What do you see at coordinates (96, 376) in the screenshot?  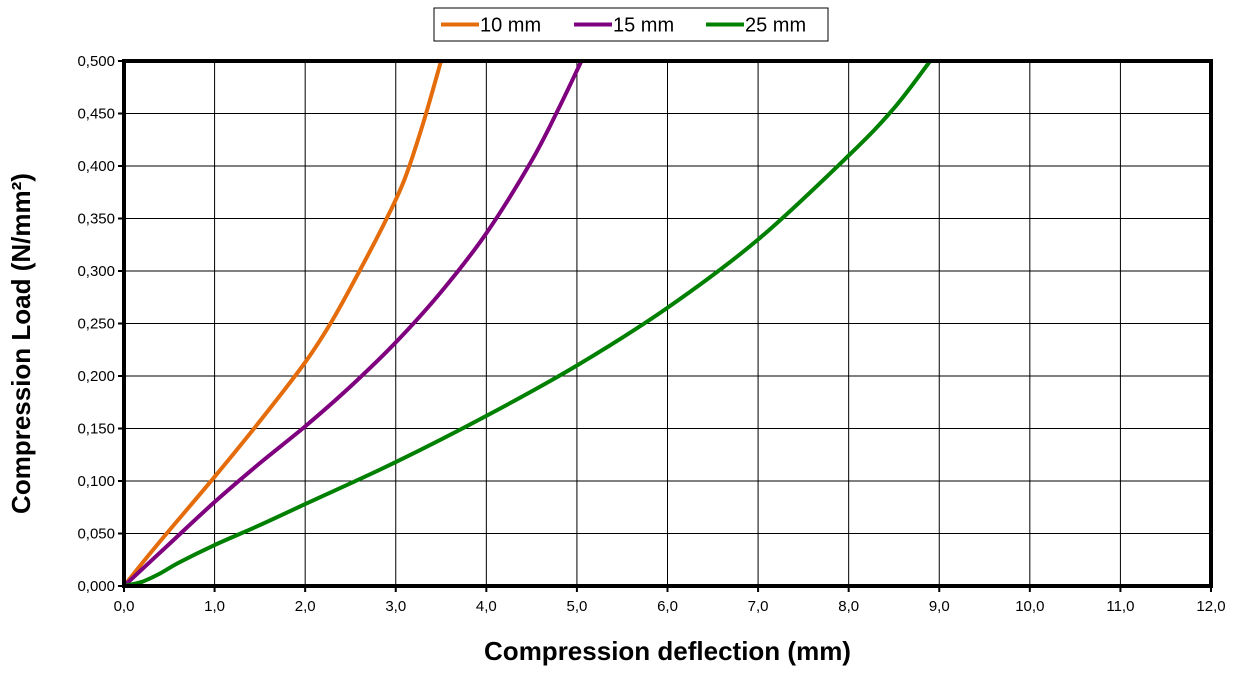 I see `y-tick-label: 0,200` at bounding box center [96, 376].